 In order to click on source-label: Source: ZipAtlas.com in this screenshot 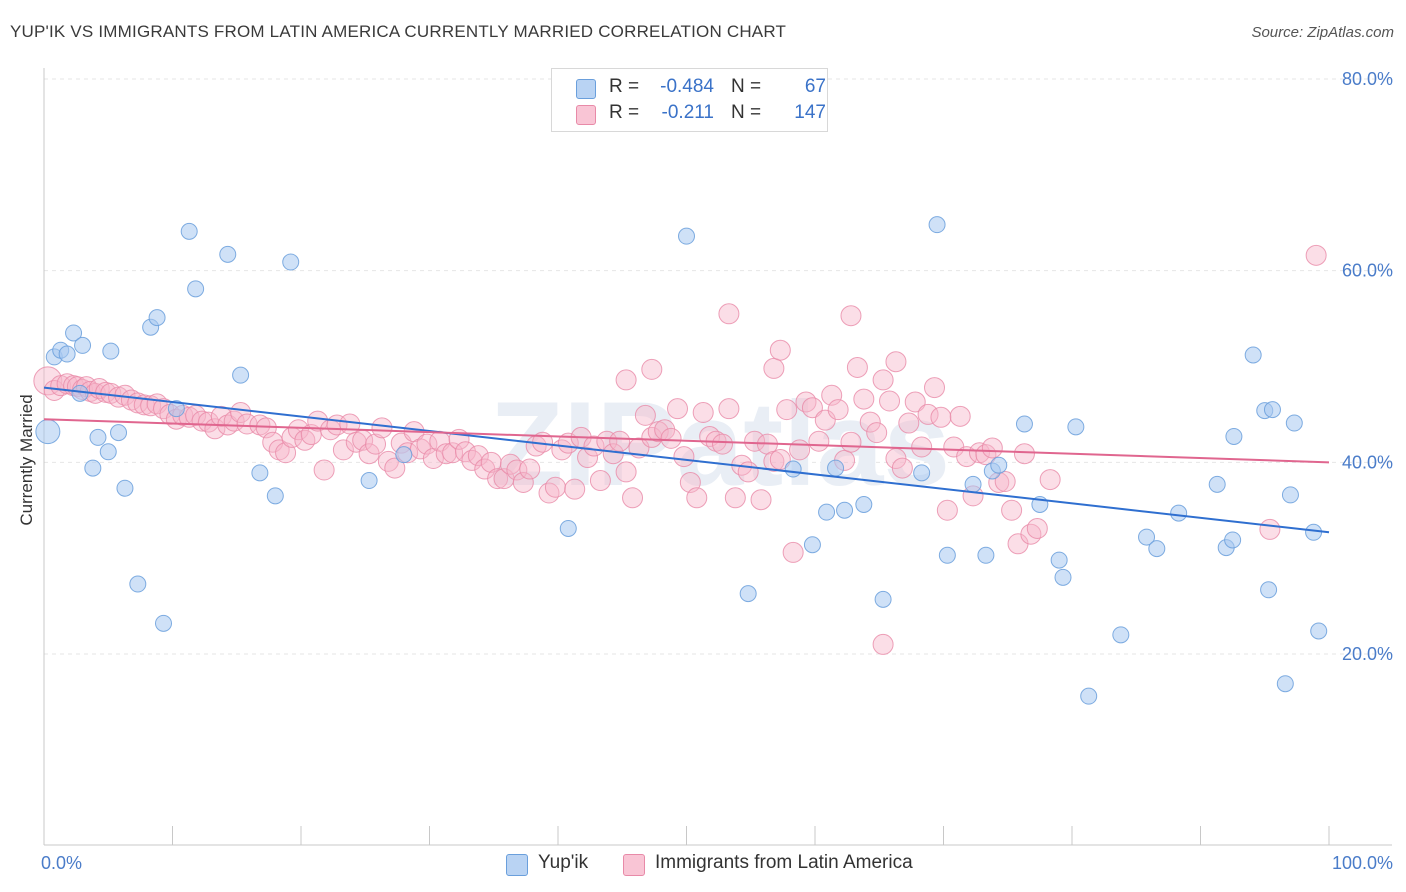, I will do `click(1322, 32)`.